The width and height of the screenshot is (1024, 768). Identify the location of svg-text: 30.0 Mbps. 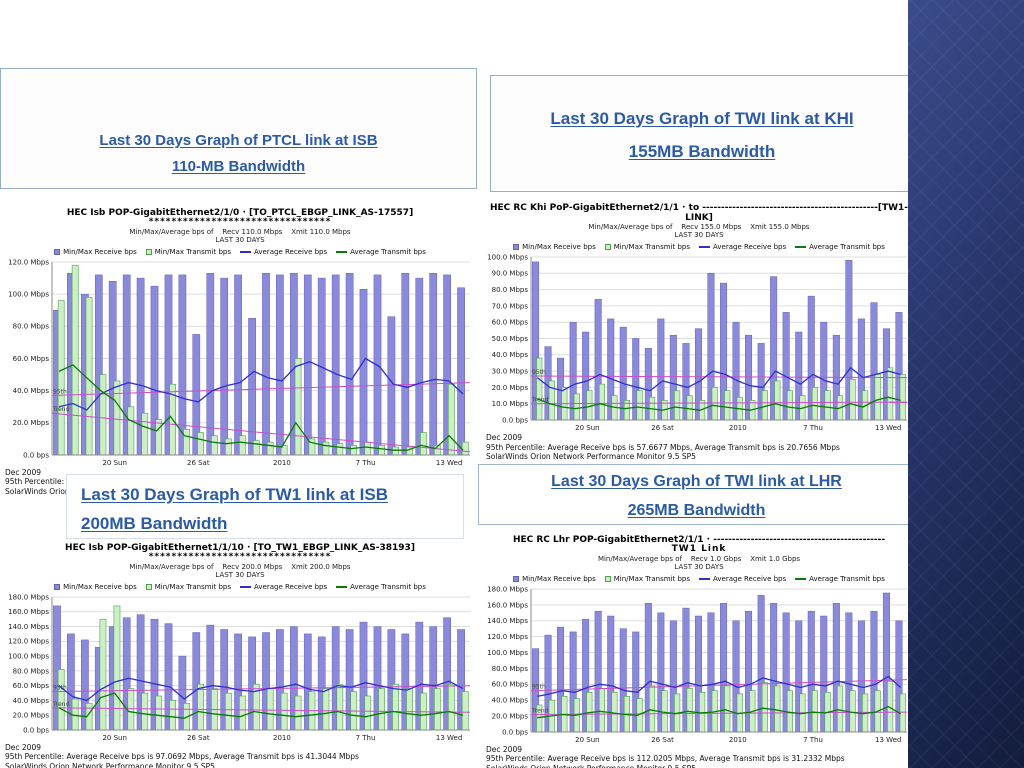
(510, 372).